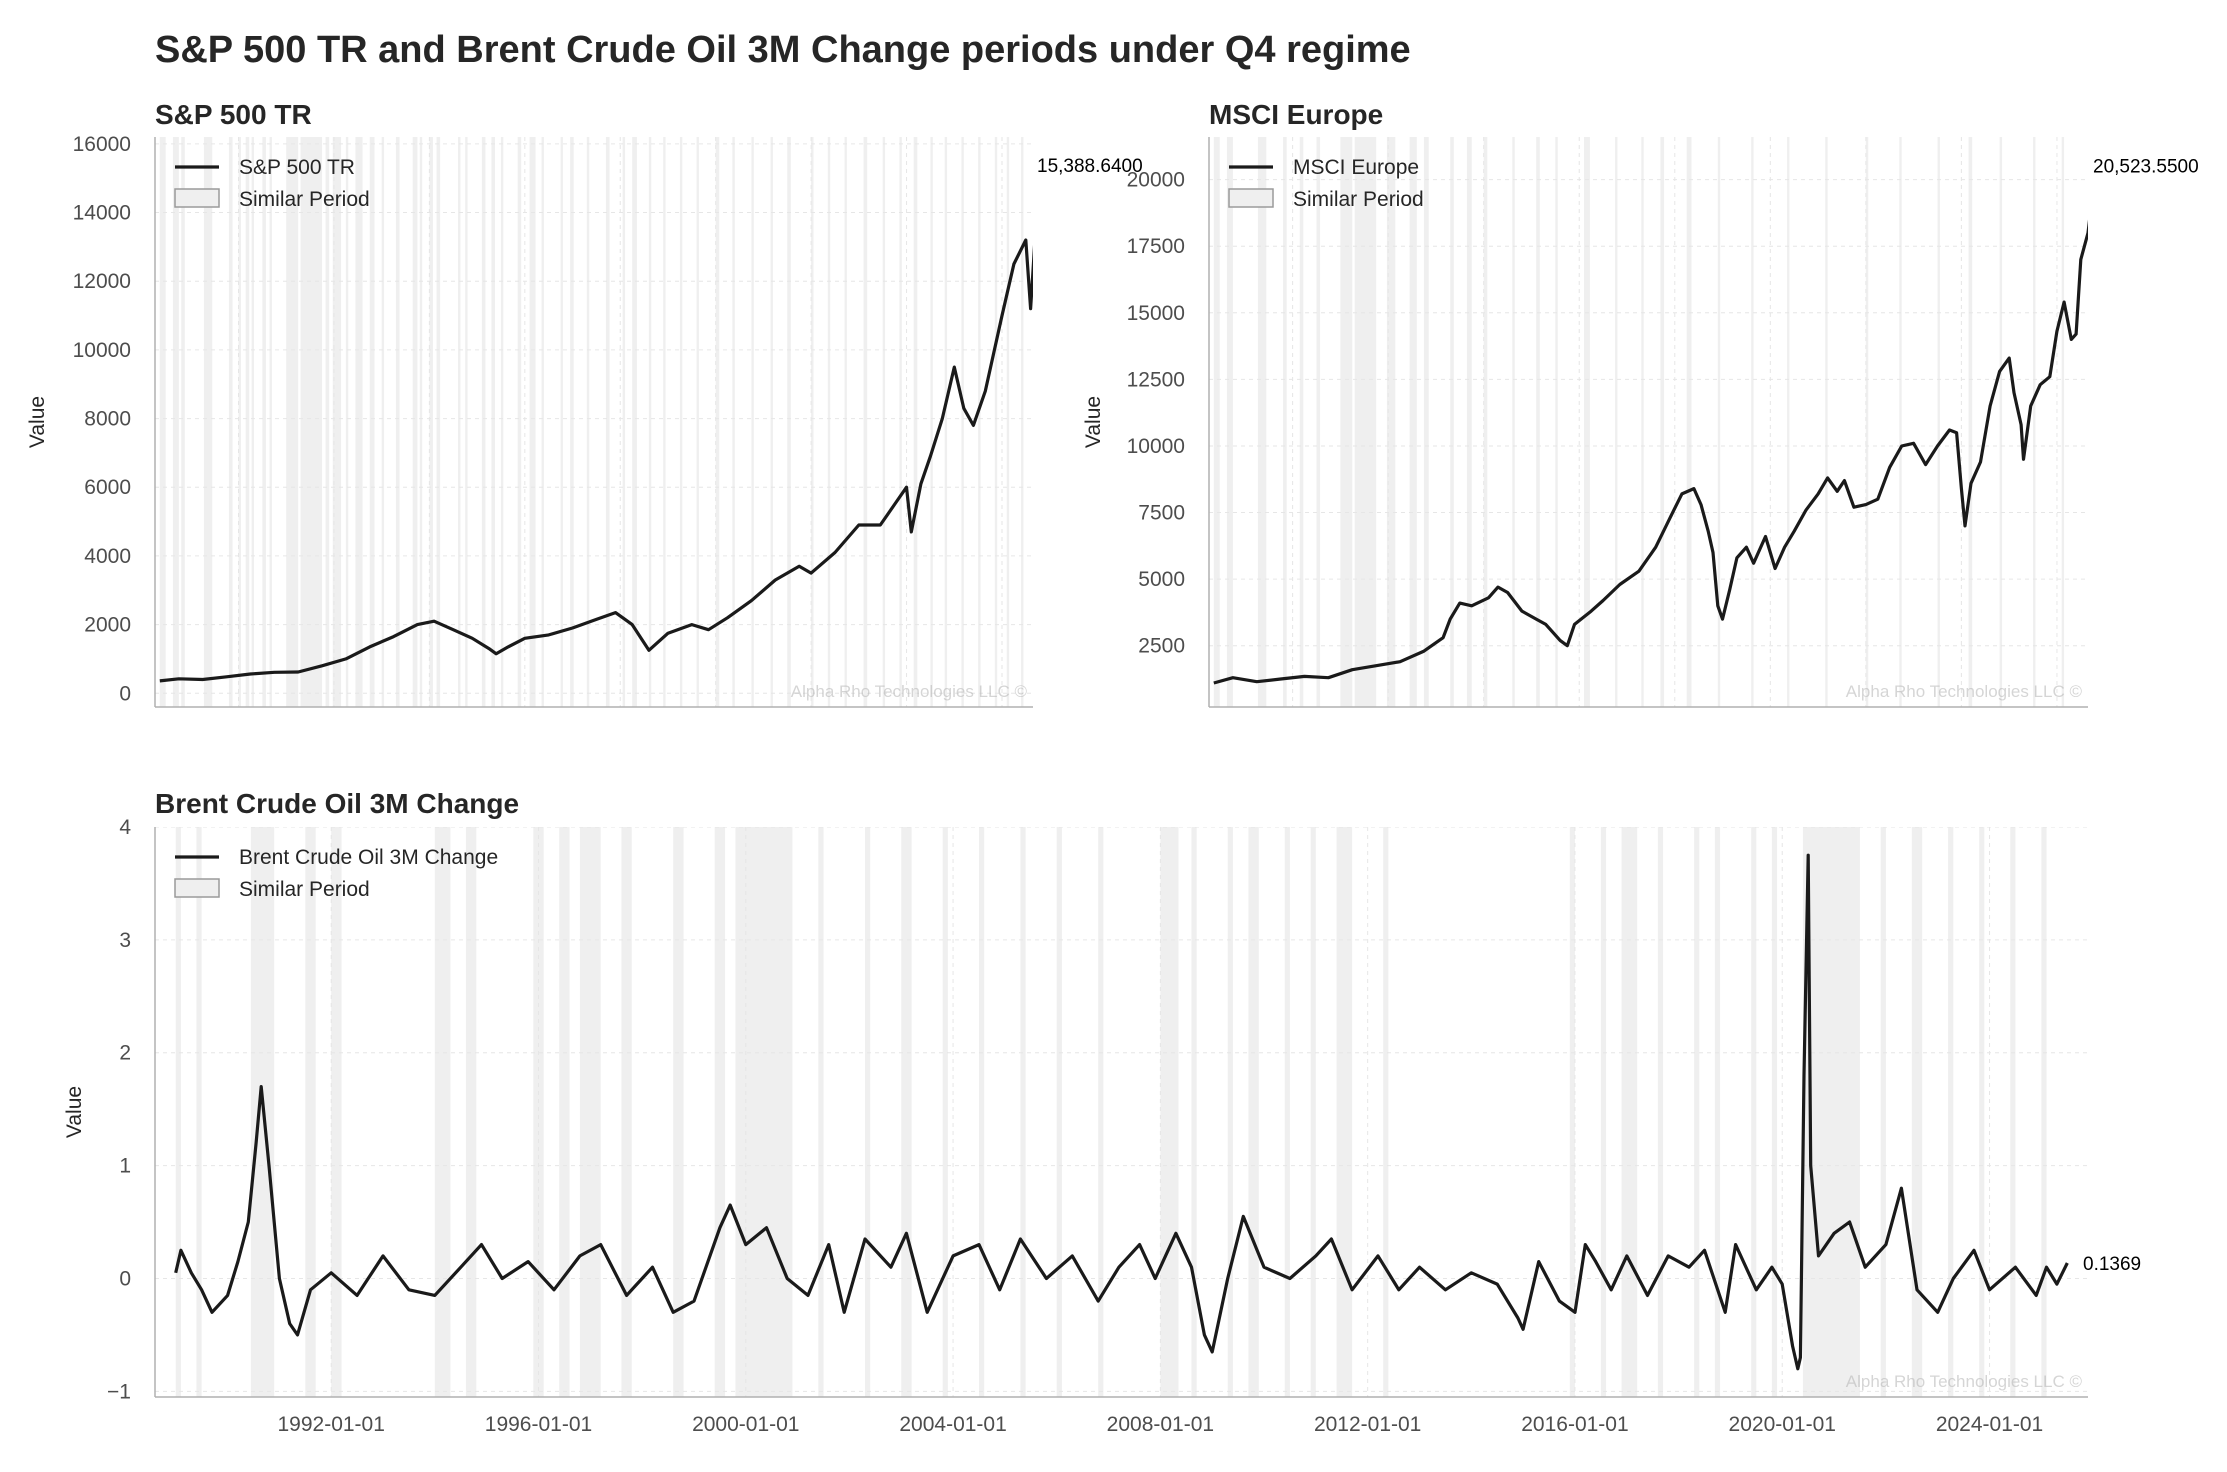 The height and width of the screenshot is (1472, 2227). Describe the element at coordinates (330, 1424) in the screenshot. I see `x-tick-label: 1992-01-01` at that location.